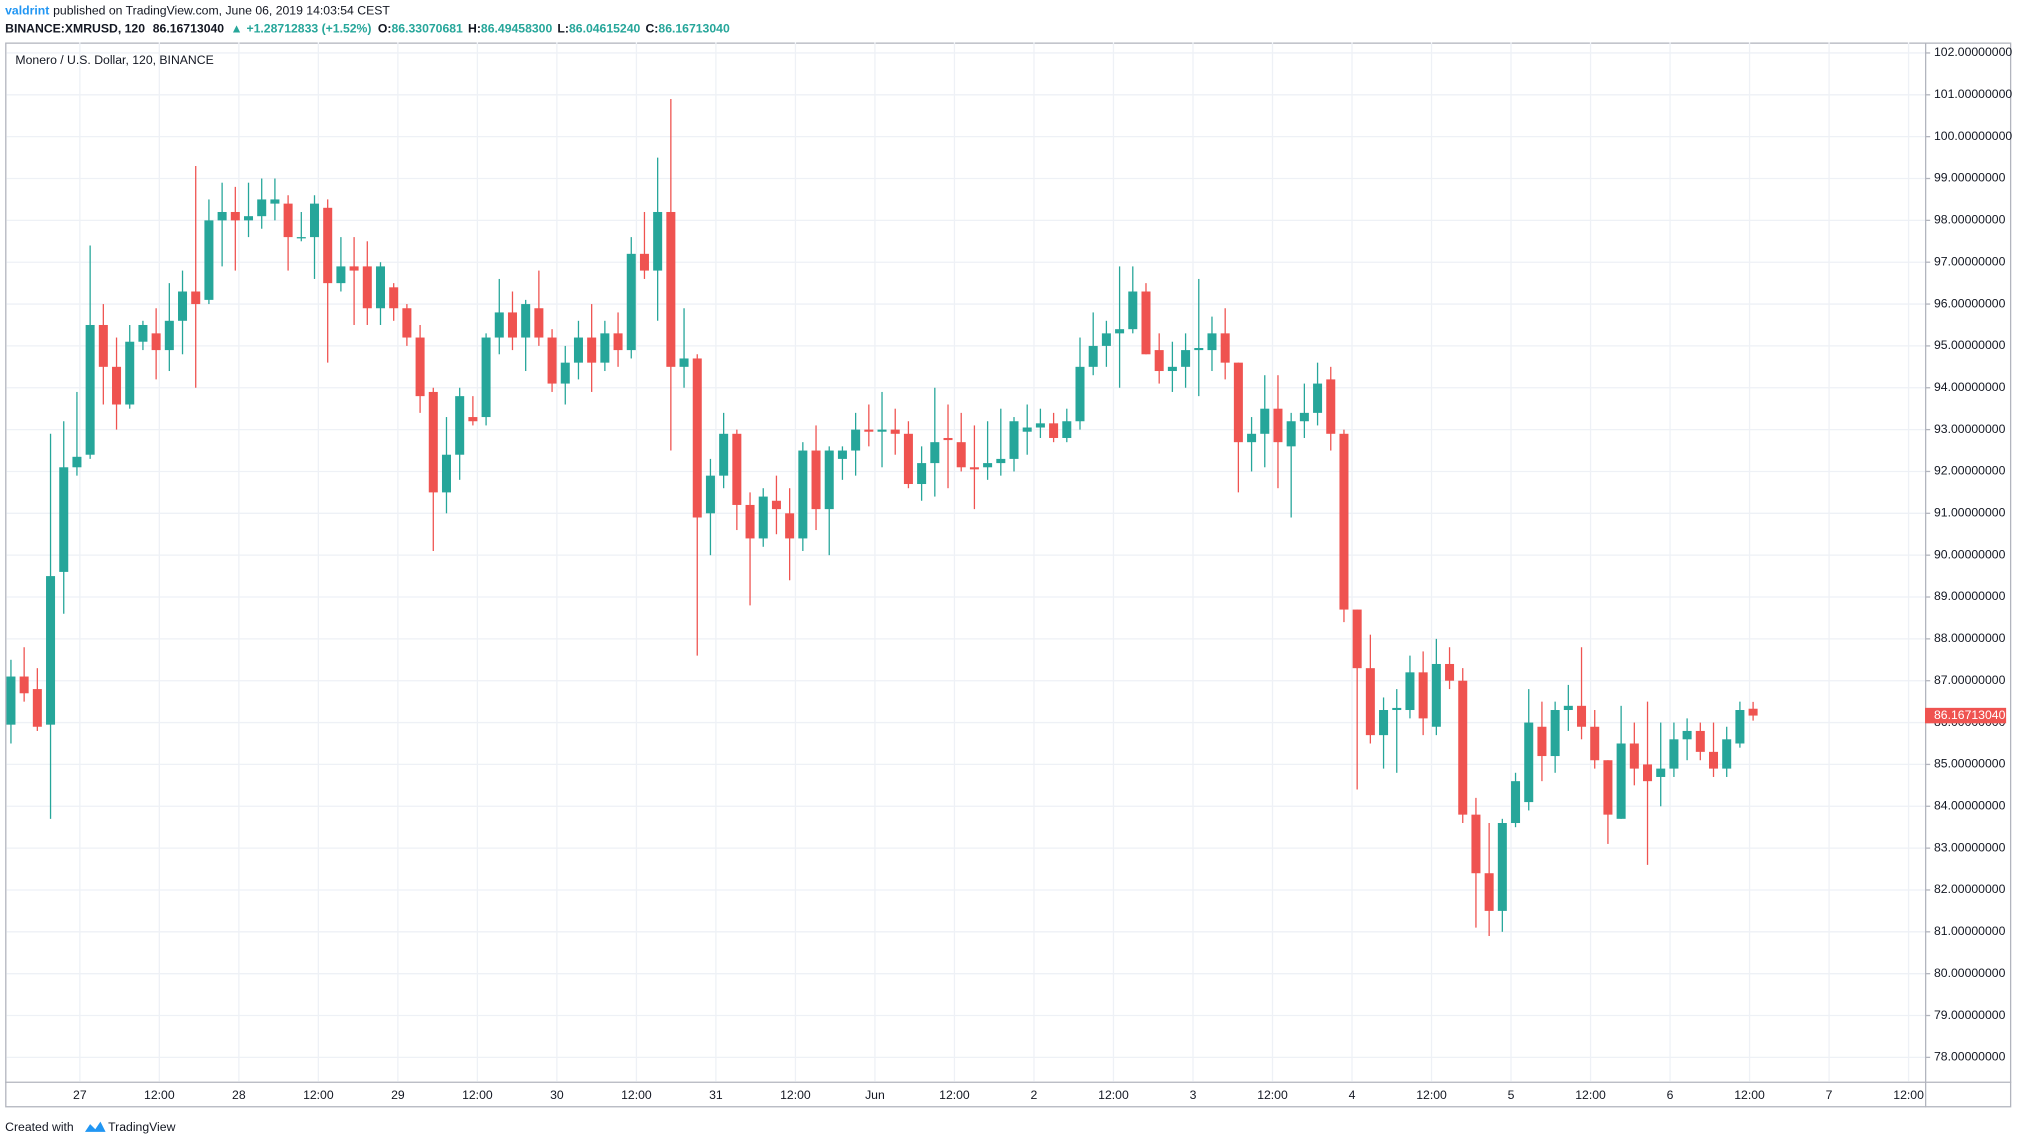 The width and height of the screenshot is (2019, 1145). What do you see at coordinates (716, 1095) in the screenshot?
I see `x-tick-label: 31` at bounding box center [716, 1095].